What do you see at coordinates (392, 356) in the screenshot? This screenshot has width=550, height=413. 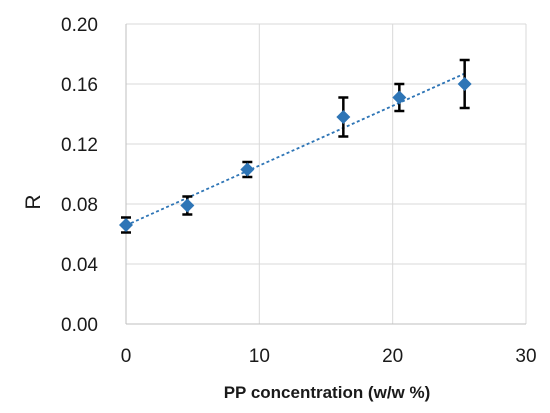 I see `x-tick-label: 20` at bounding box center [392, 356].